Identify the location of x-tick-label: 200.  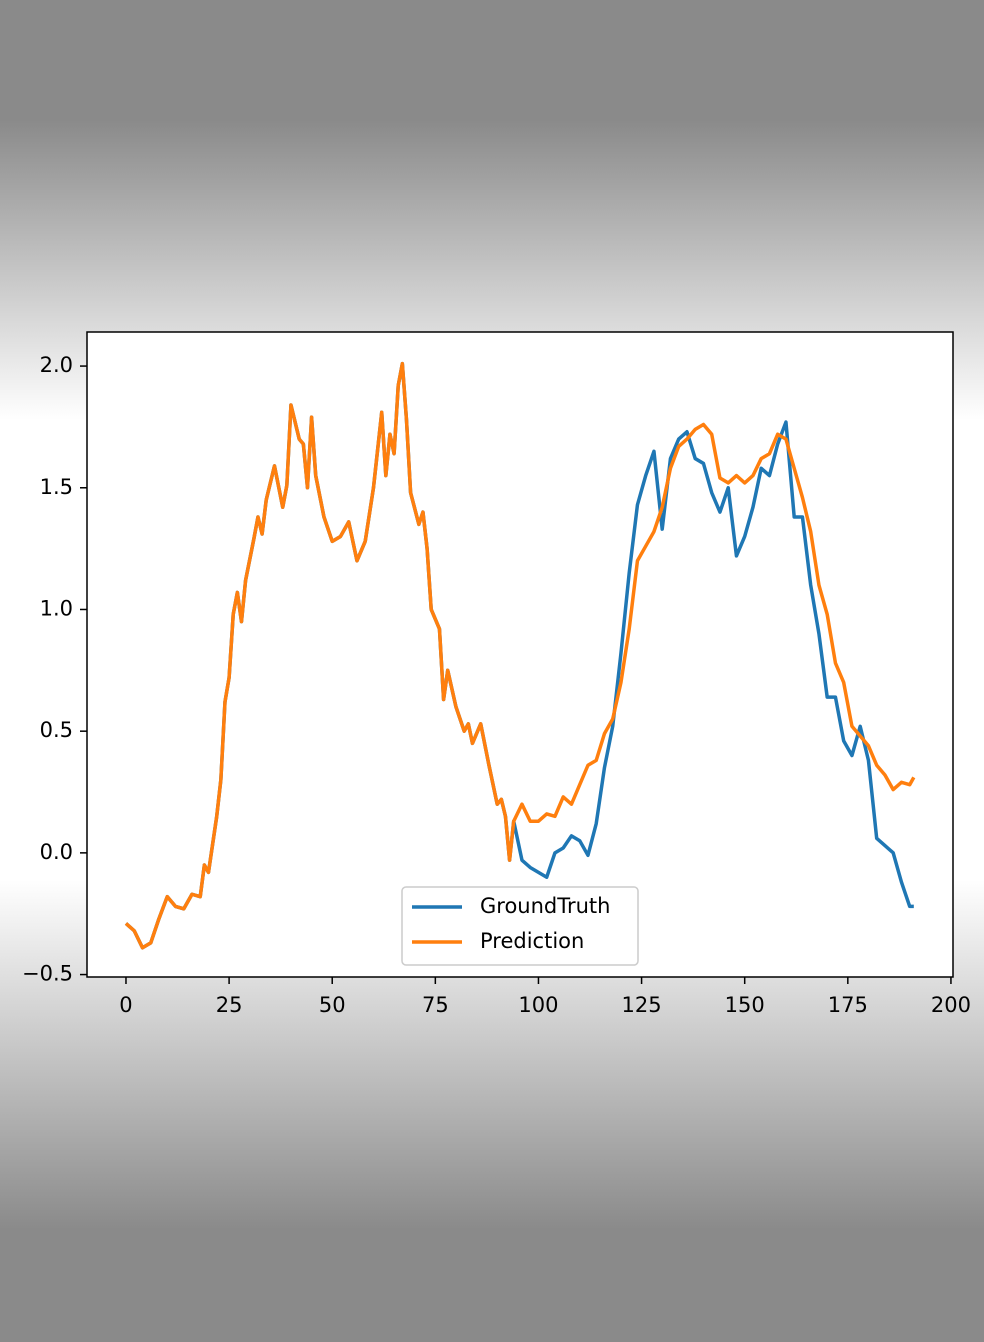
(951, 1005).